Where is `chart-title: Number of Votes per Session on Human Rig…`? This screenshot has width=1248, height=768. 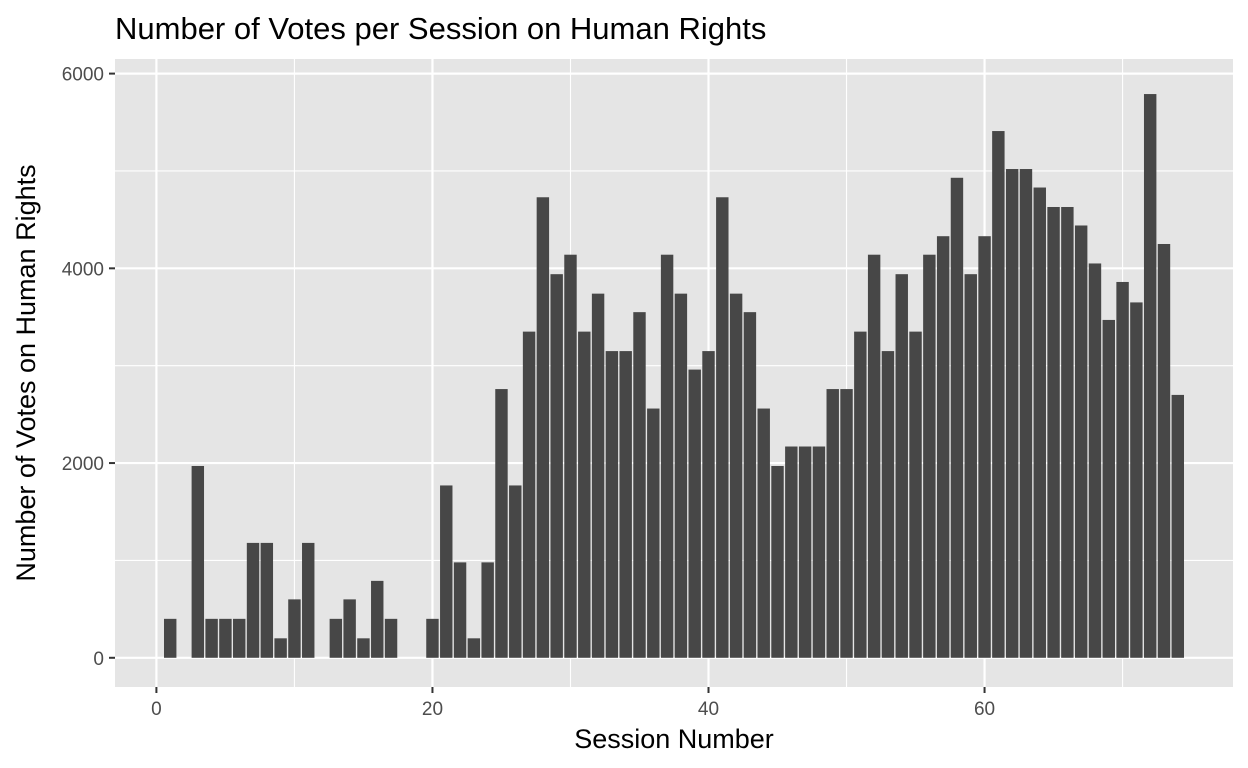
chart-title: Number of Votes per Session on Human Rig… is located at coordinates (440, 28).